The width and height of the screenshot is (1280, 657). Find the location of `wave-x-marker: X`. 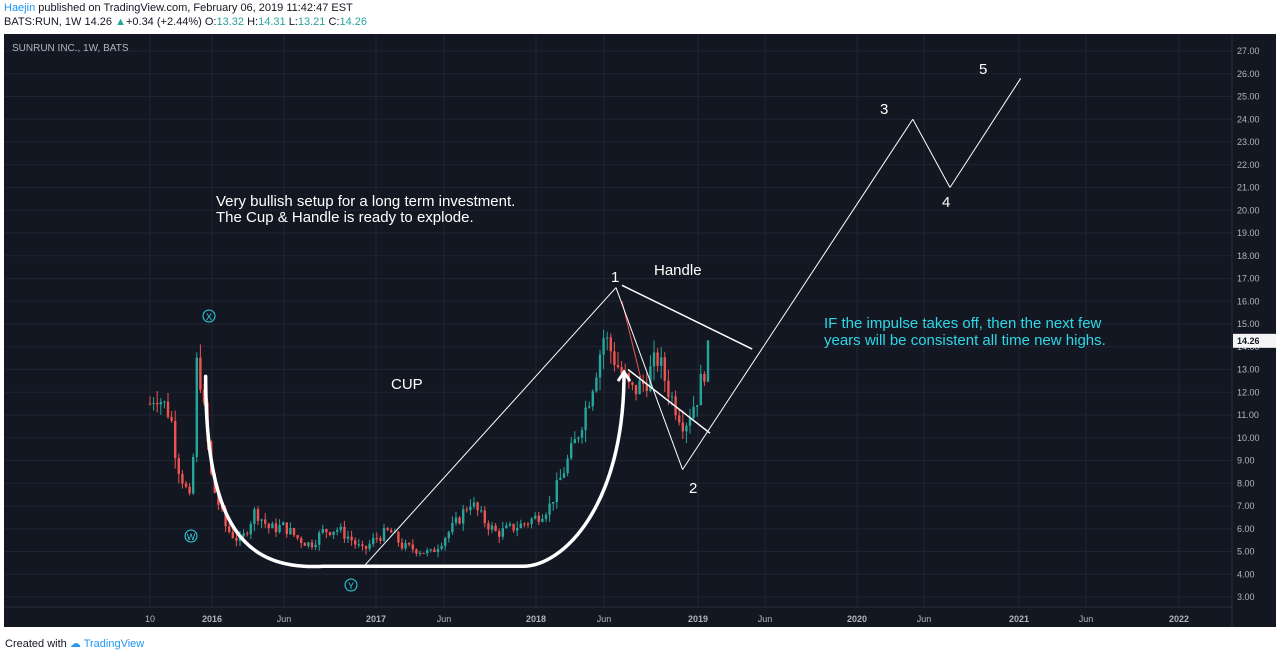

wave-x-marker: X is located at coordinates (209, 316).